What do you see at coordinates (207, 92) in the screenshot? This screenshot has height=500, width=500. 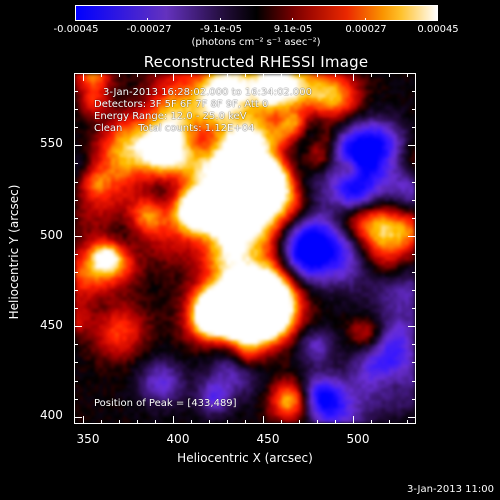 I see `time-range-label: 3-Jan-2013 16:28:02.000 to 16:34:02.000` at bounding box center [207, 92].